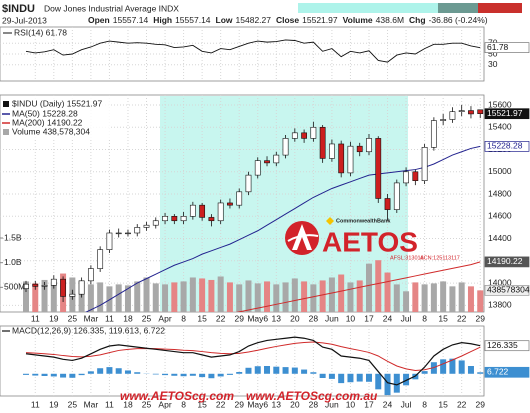  What do you see at coordinates (257, 318) in the screenshot?
I see `x-tick-label: May6` at bounding box center [257, 318].